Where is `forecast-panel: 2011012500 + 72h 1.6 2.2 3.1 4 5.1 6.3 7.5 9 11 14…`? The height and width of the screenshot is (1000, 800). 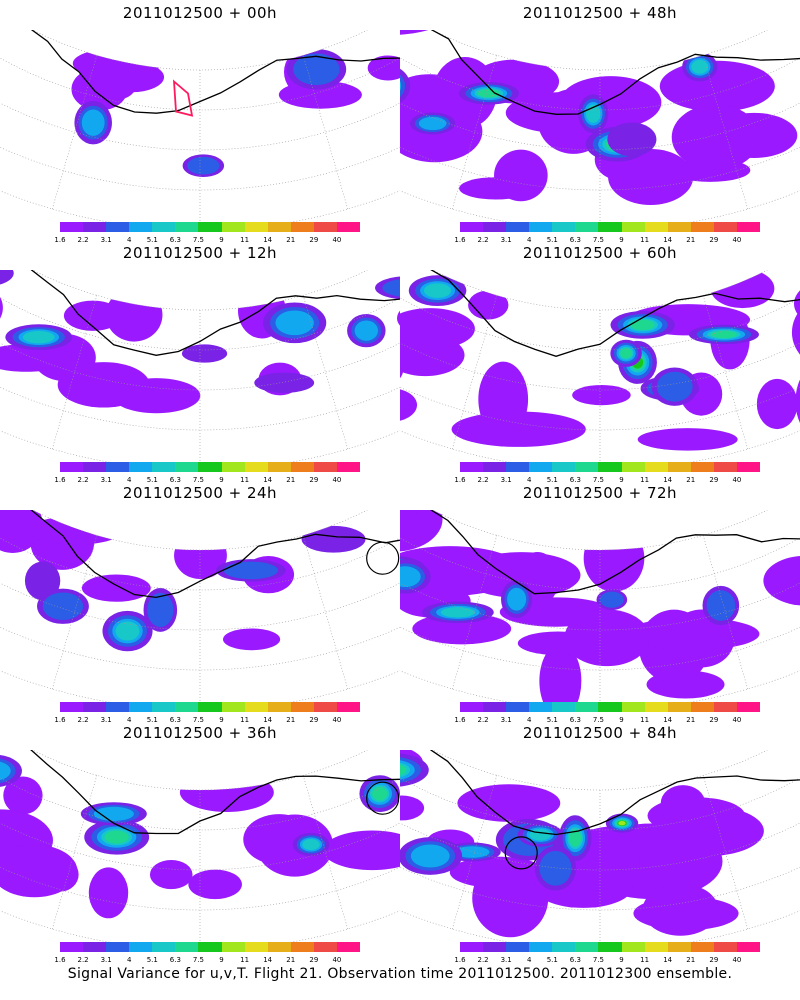 forecast-panel: 2011012500 + 72h 1.6 2.2 3.1 4 5.1 6.3 7.5 9 11 14… is located at coordinates (600, 602).